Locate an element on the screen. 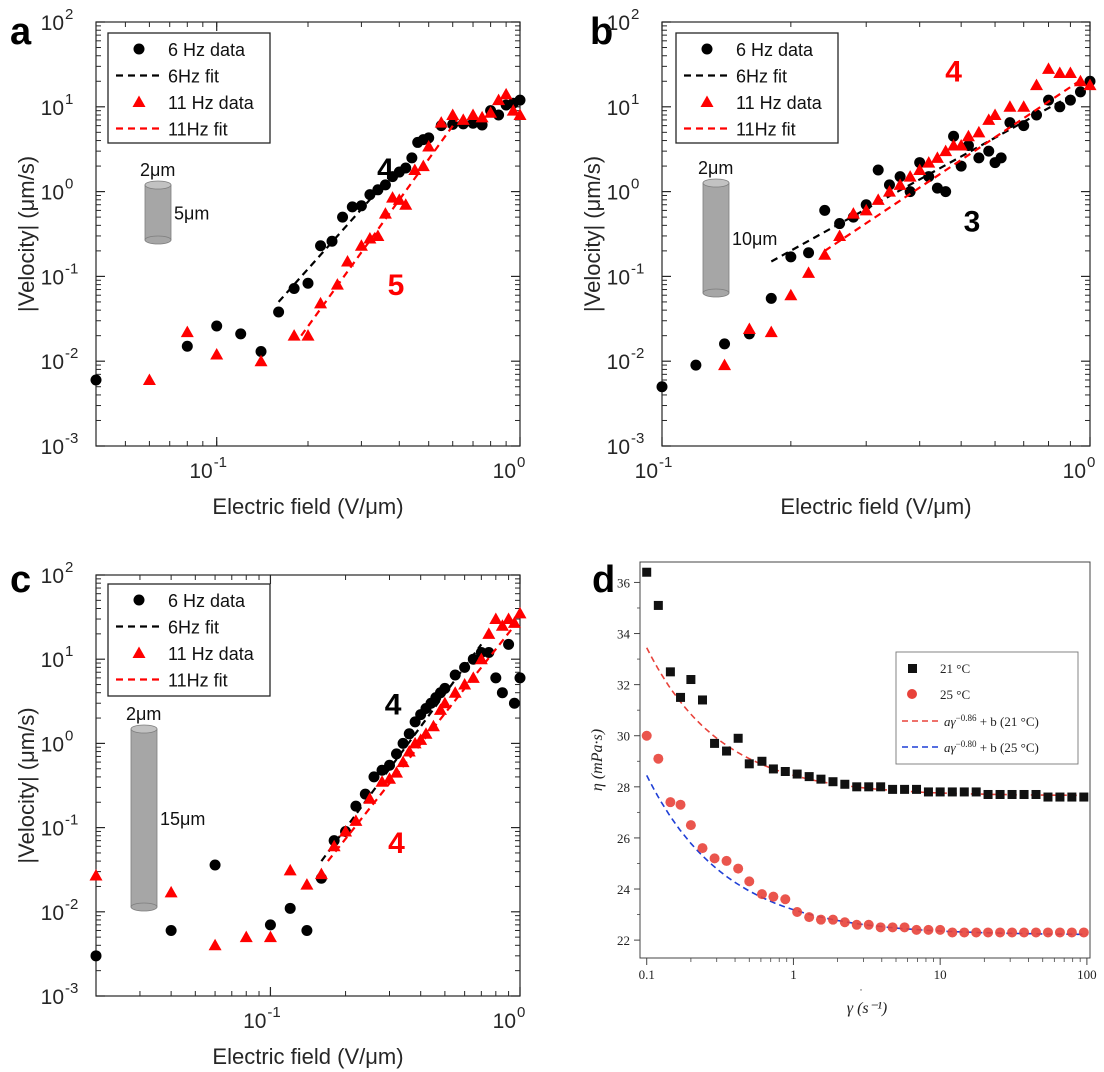 This screenshot has width=1104, height=1072. x-axis-label: Electric field (V/μm) is located at coordinates (875, 506).